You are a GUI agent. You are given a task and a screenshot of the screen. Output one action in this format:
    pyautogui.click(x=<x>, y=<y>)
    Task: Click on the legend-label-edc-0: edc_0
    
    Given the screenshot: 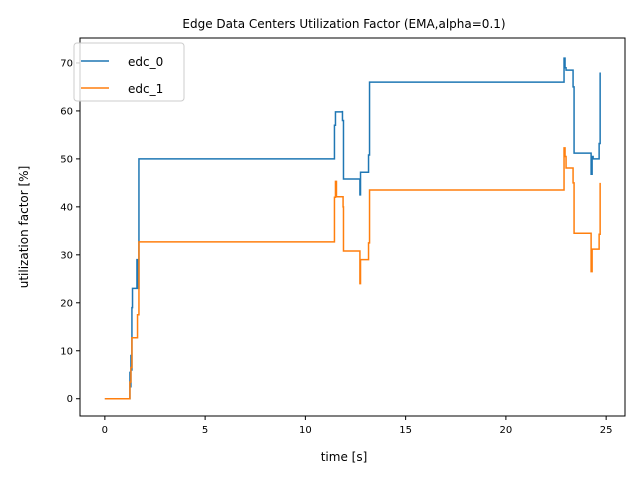 What is the action you would take?
    pyautogui.click(x=145, y=62)
    